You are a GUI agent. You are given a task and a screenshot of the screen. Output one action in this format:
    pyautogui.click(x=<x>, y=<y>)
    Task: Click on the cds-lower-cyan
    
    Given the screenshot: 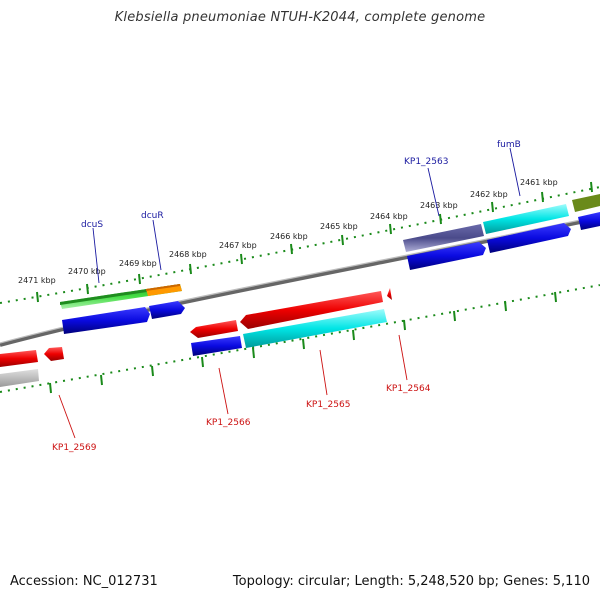 What is the action you would take?
    pyautogui.click(x=315, y=328)
    